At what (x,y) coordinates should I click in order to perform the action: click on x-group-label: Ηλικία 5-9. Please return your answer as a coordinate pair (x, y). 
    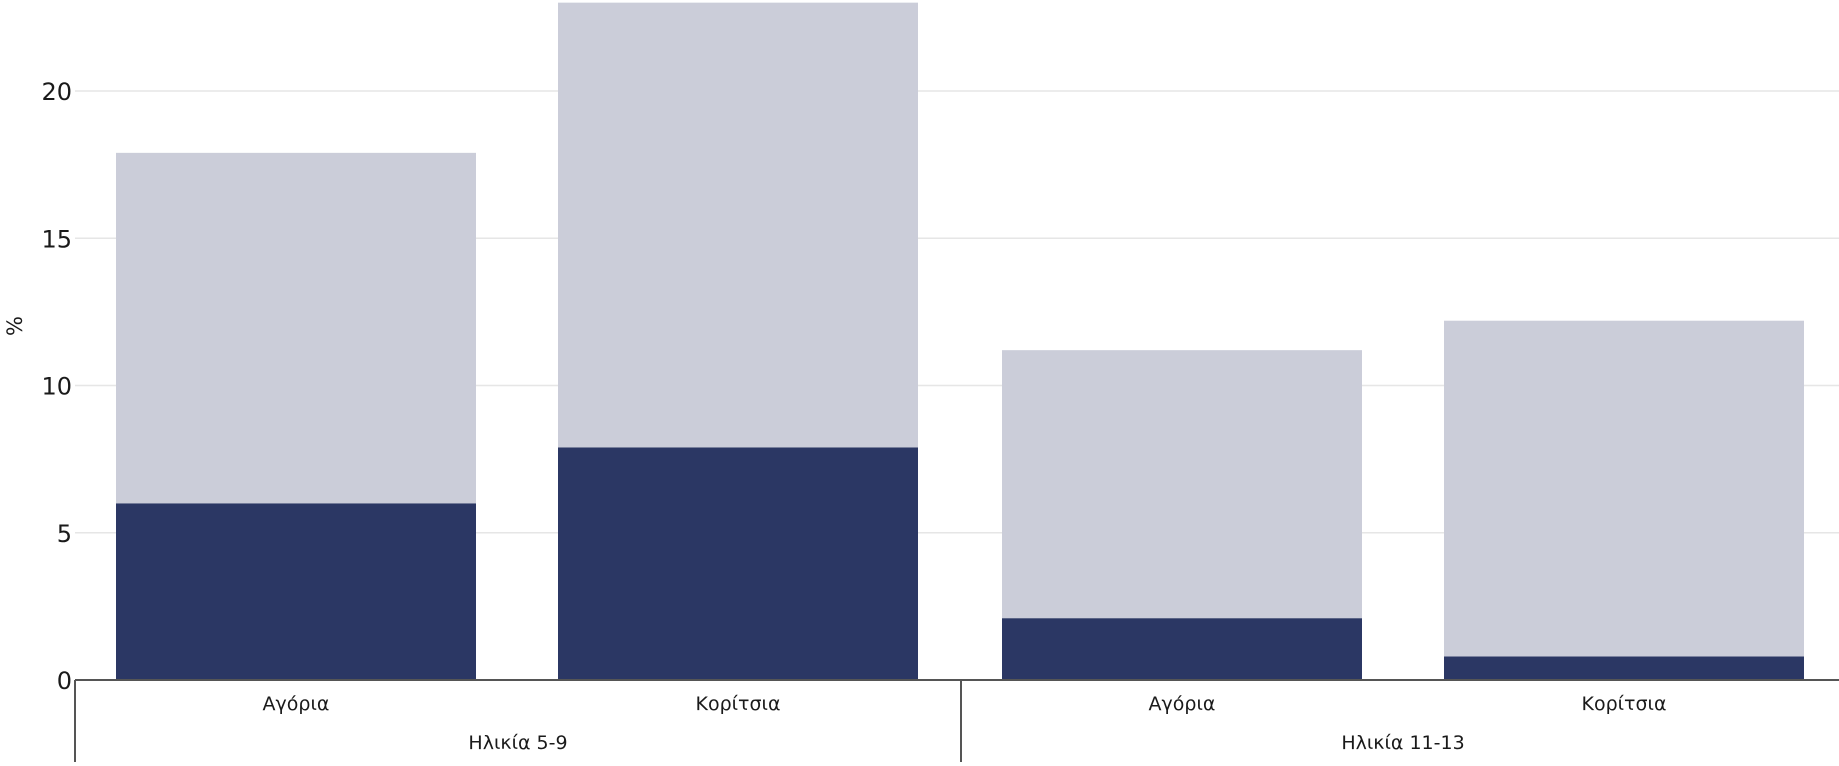
    Looking at the image, I should click on (517, 743).